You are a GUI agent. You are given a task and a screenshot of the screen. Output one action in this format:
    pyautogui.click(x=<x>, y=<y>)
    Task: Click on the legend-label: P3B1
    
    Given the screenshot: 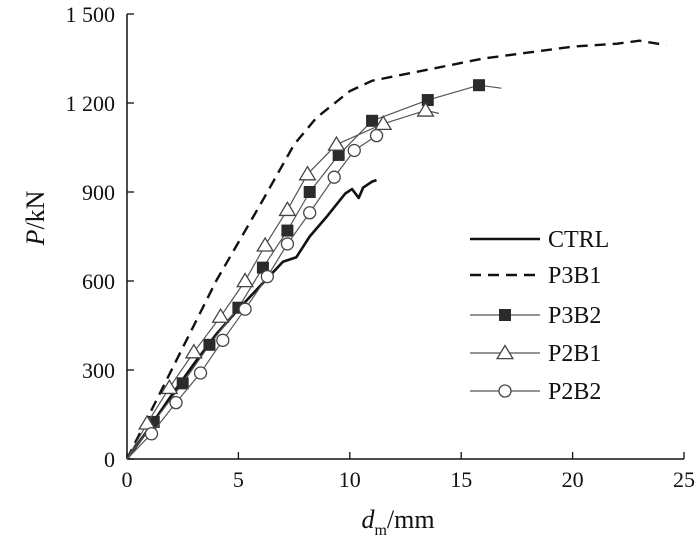 What is the action you would take?
    pyautogui.click(x=574, y=276)
    